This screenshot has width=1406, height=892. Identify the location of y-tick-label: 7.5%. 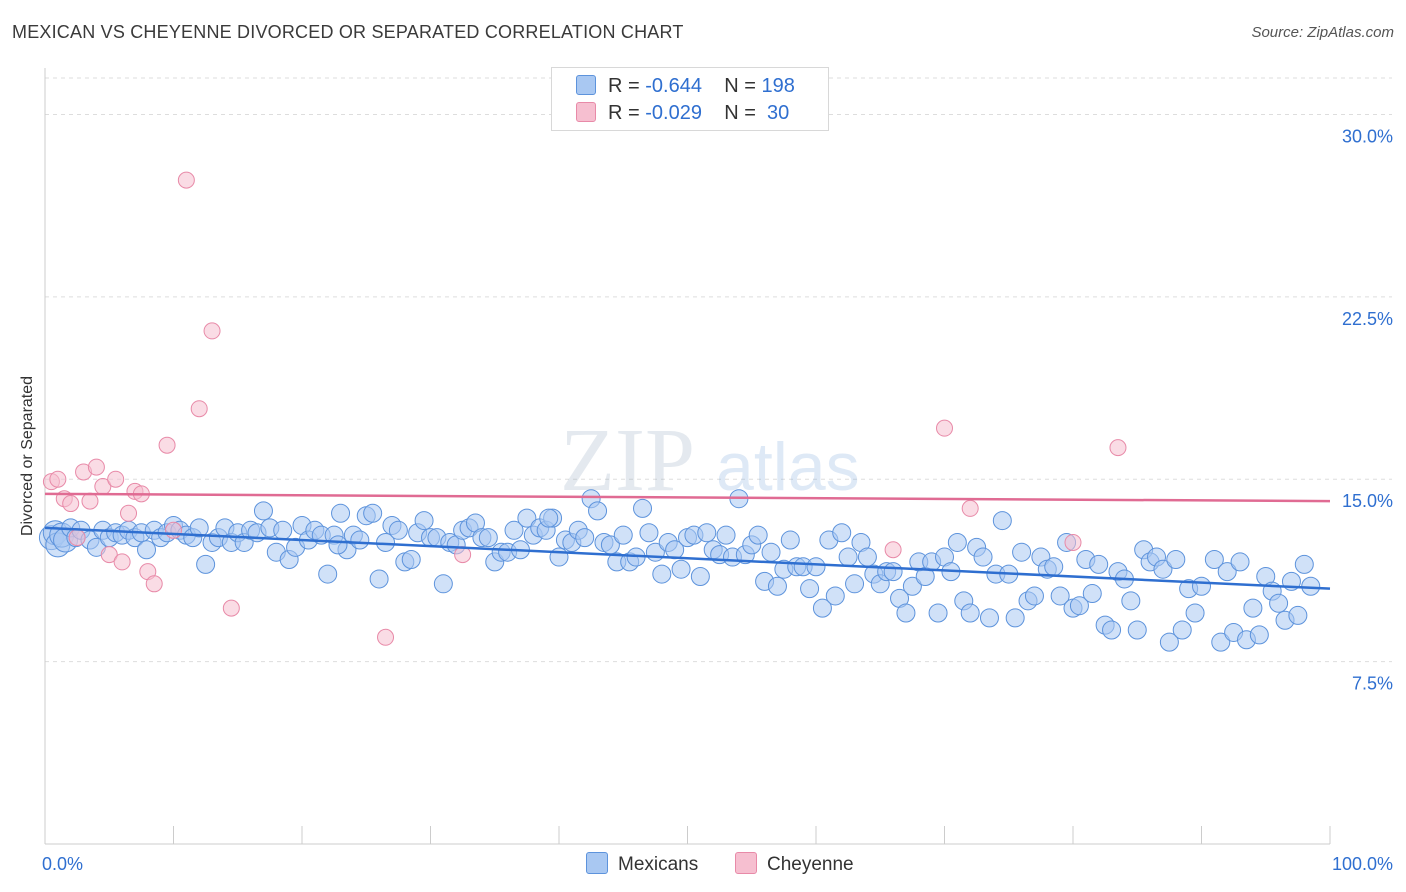
(1372, 684).